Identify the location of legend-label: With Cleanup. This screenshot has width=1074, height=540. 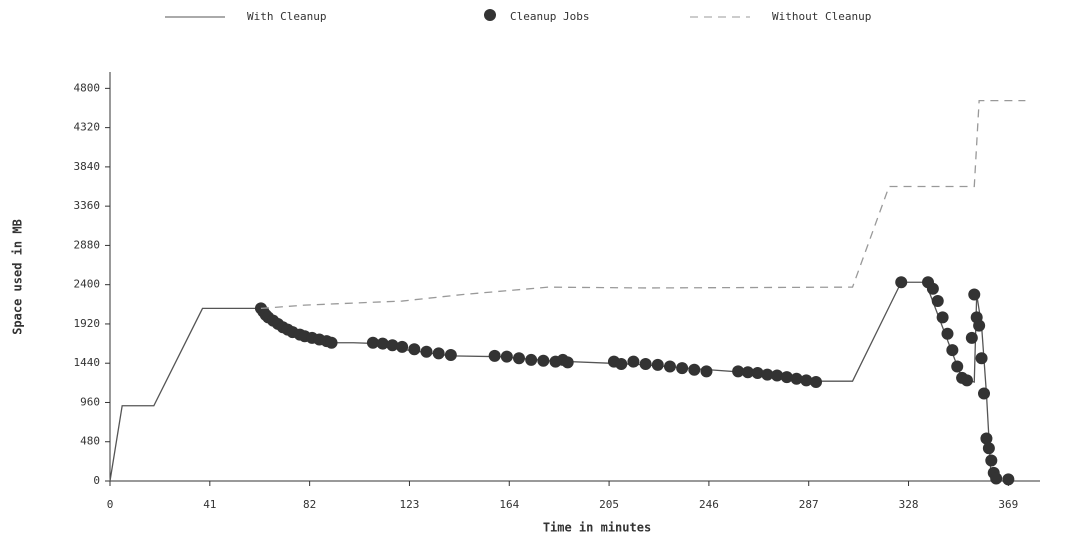
(286, 16).